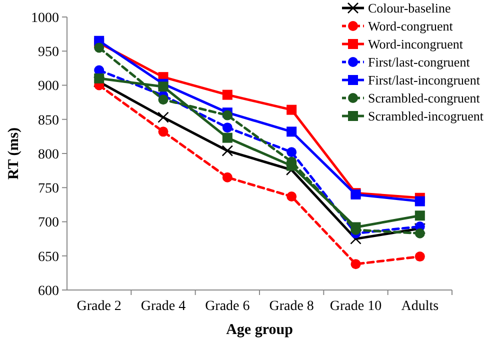  Describe the element at coordinates (420, 306) in the screenshot. I see `x-tick-label: Adults` at that location.